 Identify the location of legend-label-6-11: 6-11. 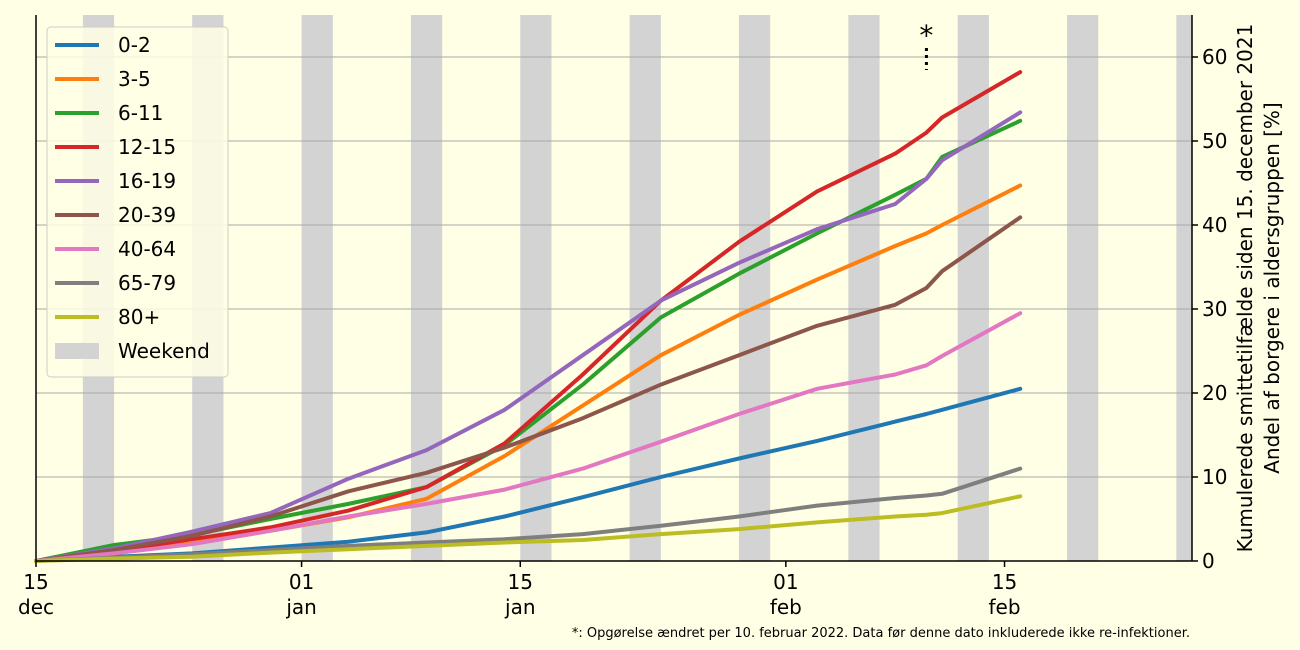
(140, 113).